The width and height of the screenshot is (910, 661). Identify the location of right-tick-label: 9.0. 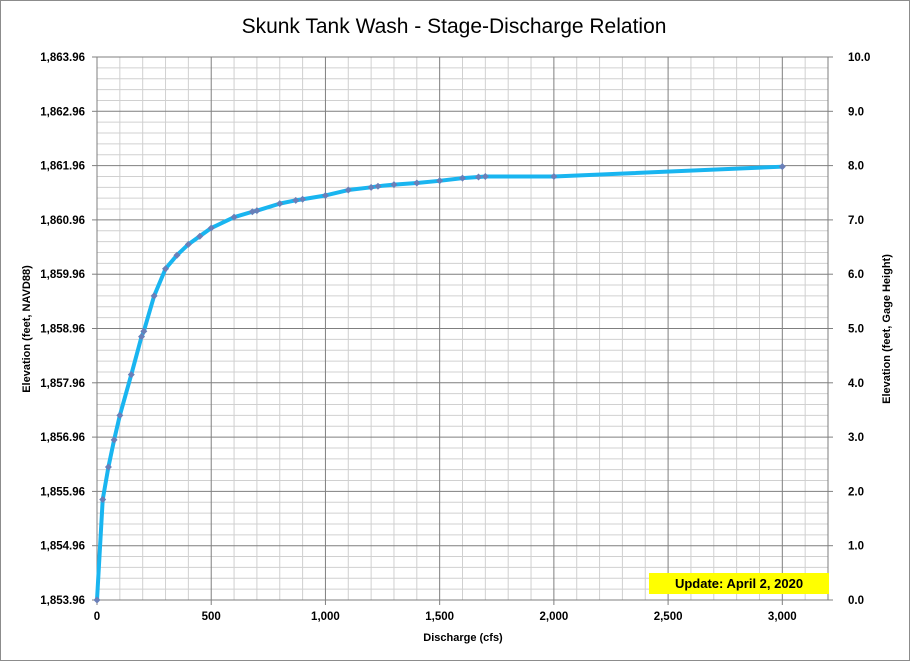
(856, 112).